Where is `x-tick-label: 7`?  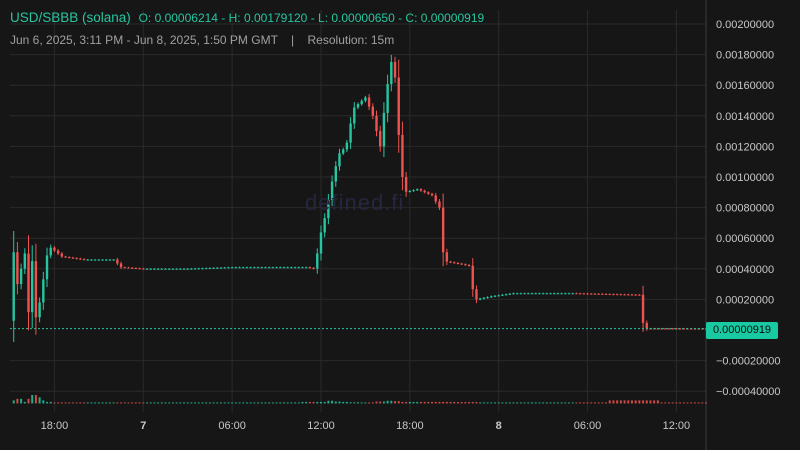
x-tick-label: 7 is located at coordinates (143, 426).